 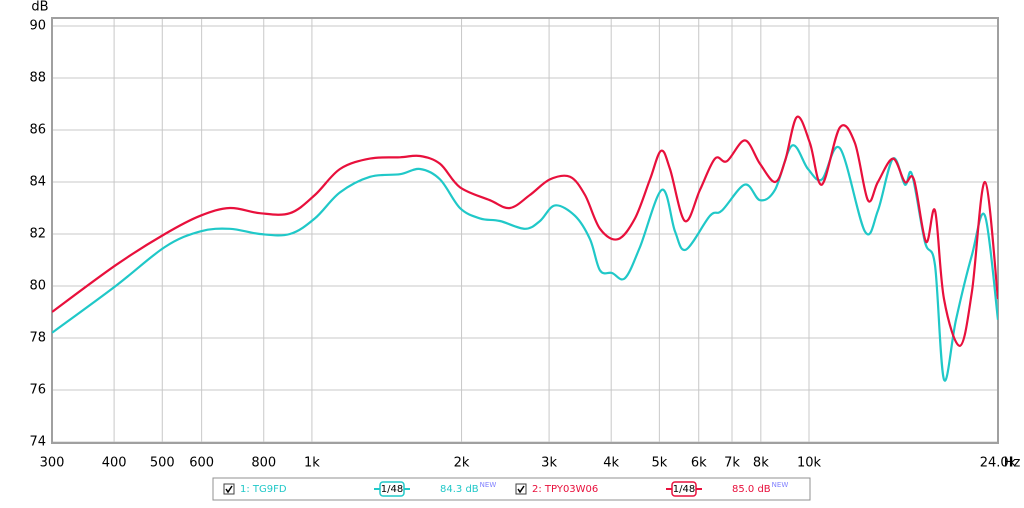 I want to click on x-tick-label: 7k, so click(x=732, y=463).